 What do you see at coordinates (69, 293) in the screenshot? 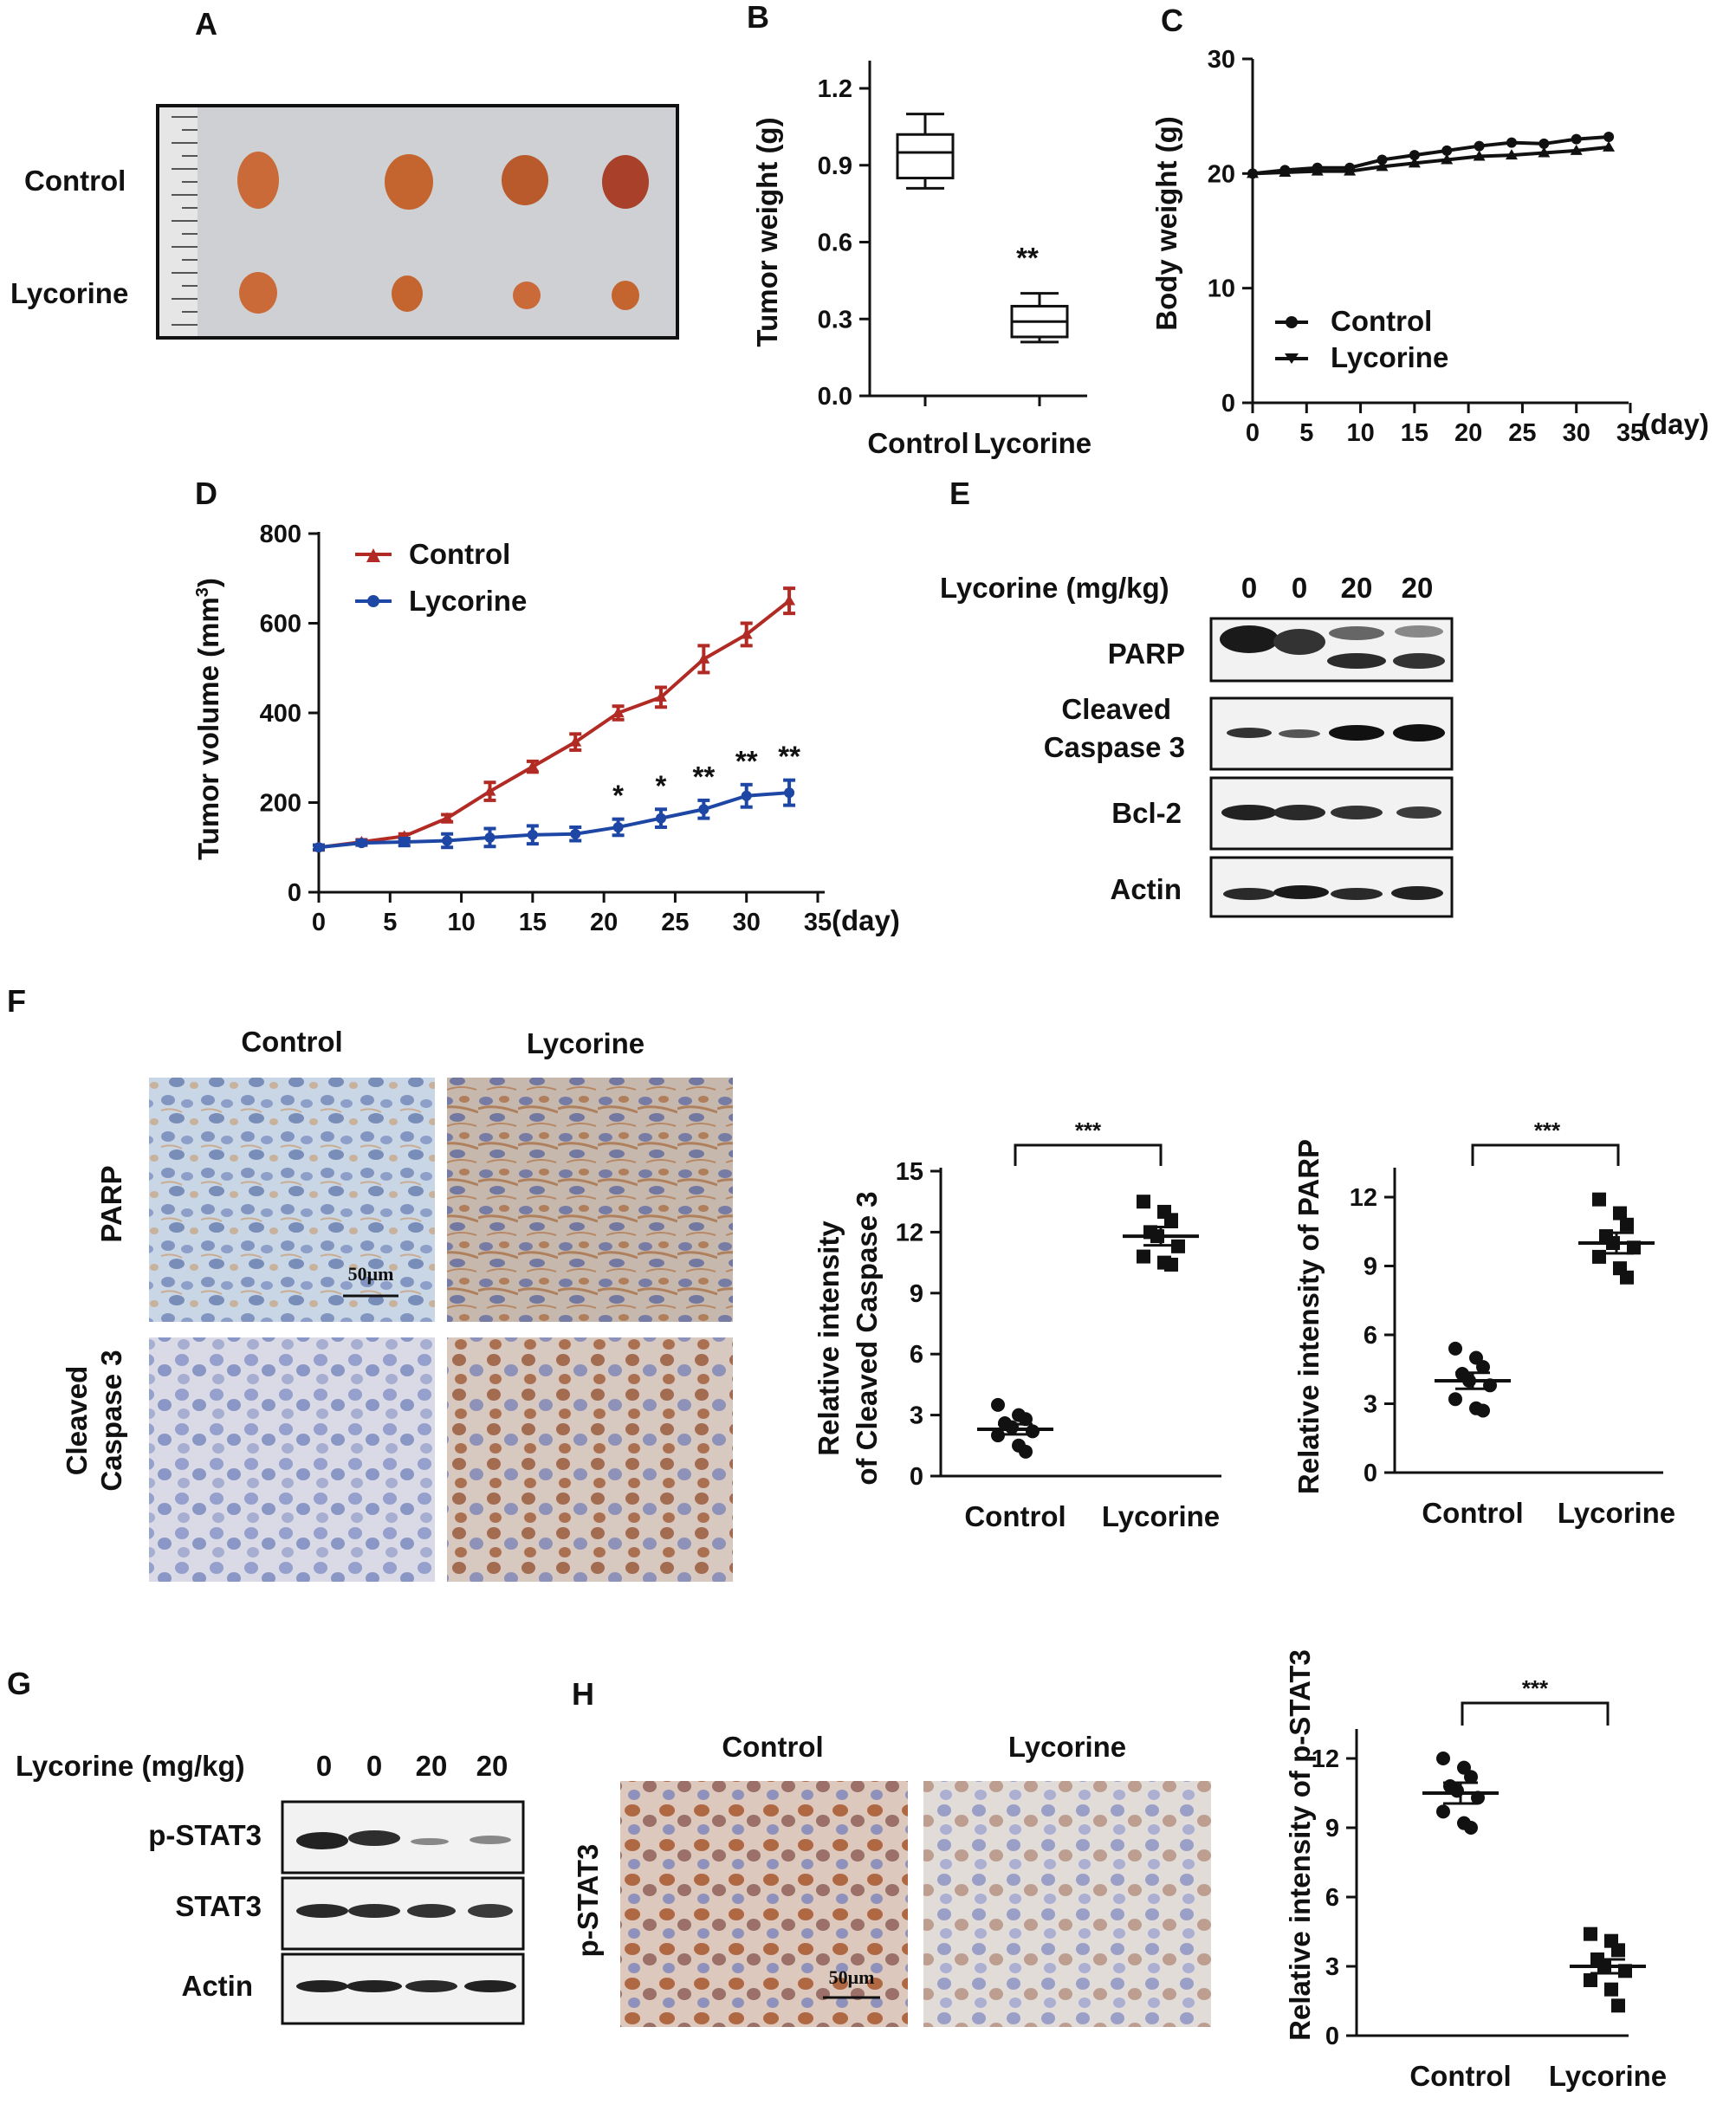
I see `panel-a-label-lycorine: Lycorine` at bounding box center [69, 293].